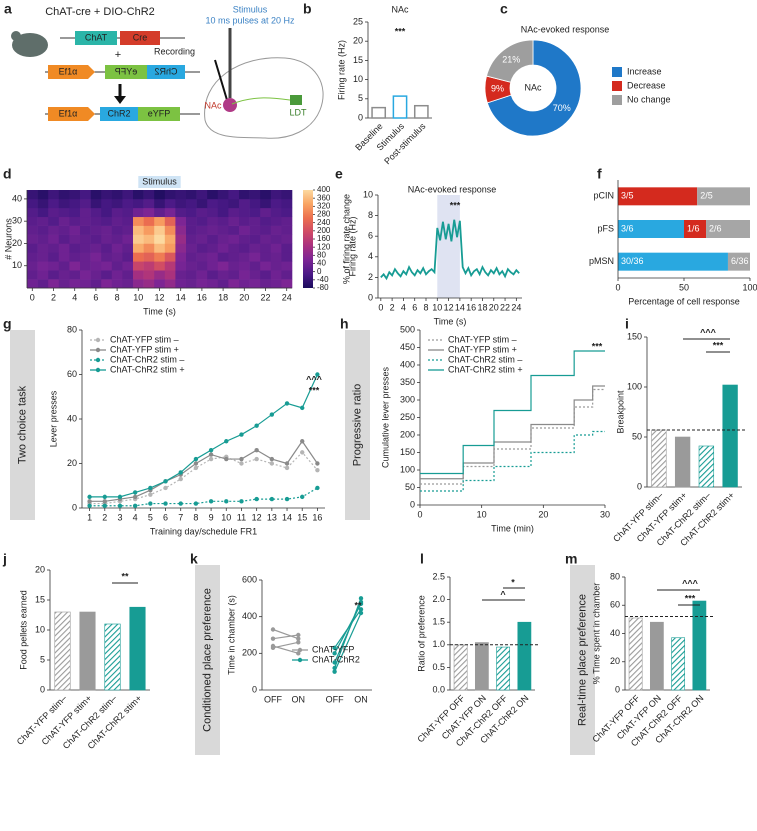 The image size is (757, 831). I want to click on bar-label: 2/5, so click(706, 196).